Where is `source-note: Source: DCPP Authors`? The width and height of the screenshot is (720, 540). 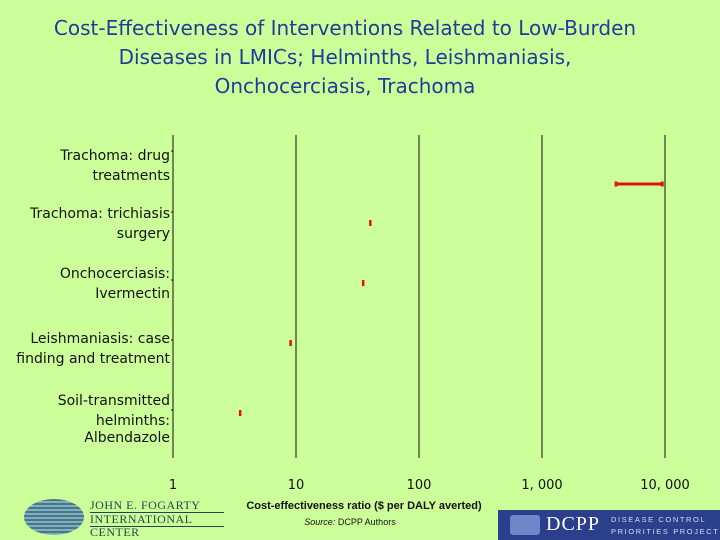
source-note: Source: DCPP Authors is located at coordinates (350, 522).